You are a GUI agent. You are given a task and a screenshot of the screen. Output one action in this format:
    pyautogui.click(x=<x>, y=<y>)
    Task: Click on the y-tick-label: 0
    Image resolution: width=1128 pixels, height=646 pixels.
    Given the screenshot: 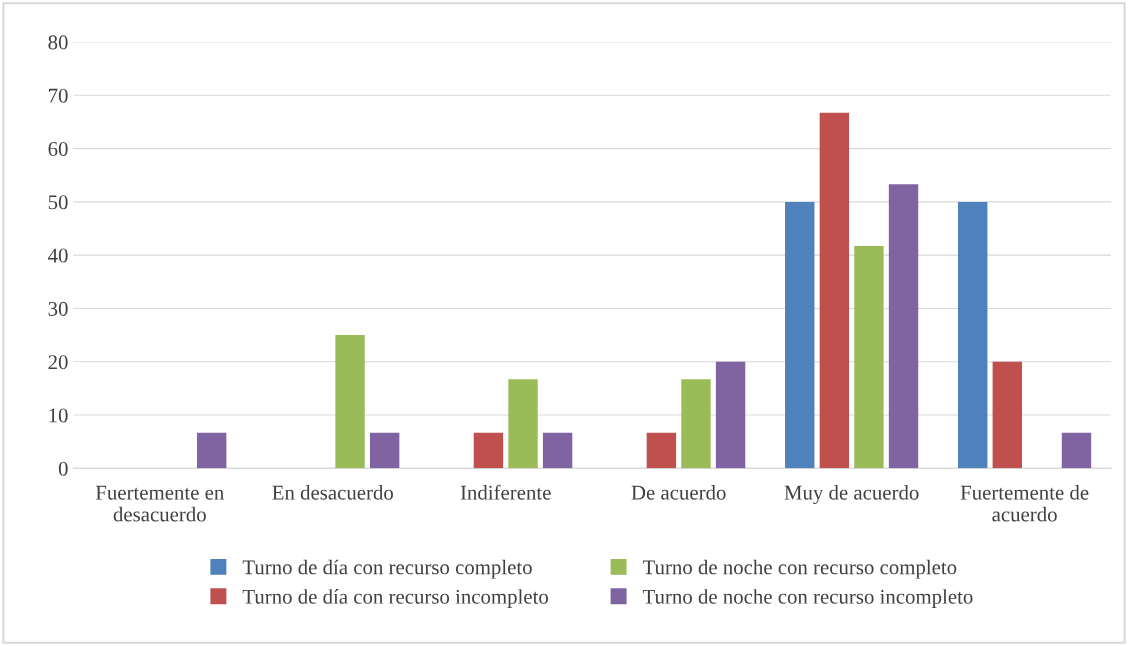 What is the action you would take?
    pyautogui.click(x=63, y=468)
    